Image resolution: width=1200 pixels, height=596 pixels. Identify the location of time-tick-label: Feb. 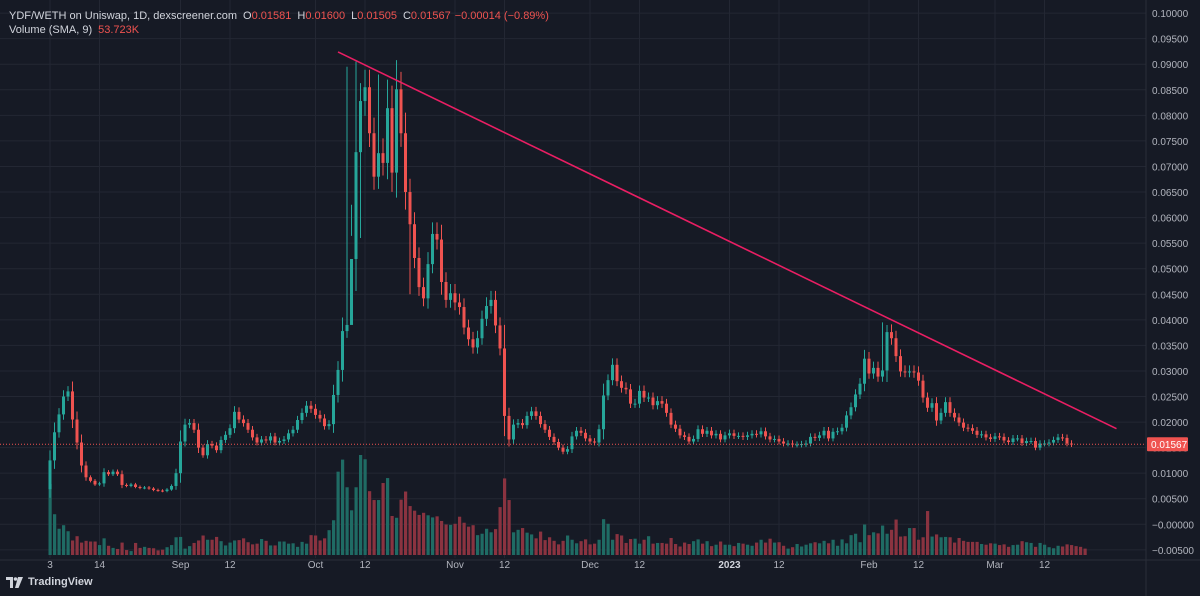
(869, 565).